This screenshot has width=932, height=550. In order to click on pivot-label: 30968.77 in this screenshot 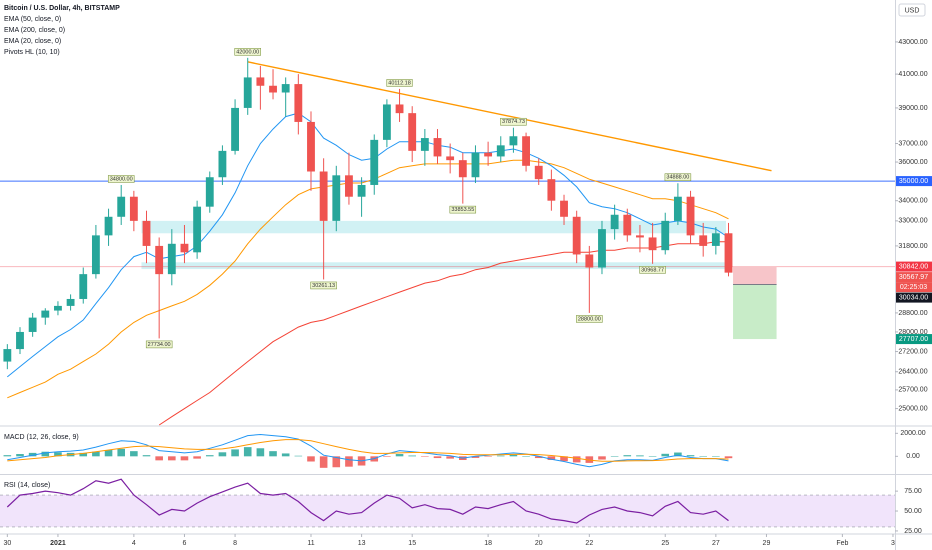, I will do `click(652, 270)`.